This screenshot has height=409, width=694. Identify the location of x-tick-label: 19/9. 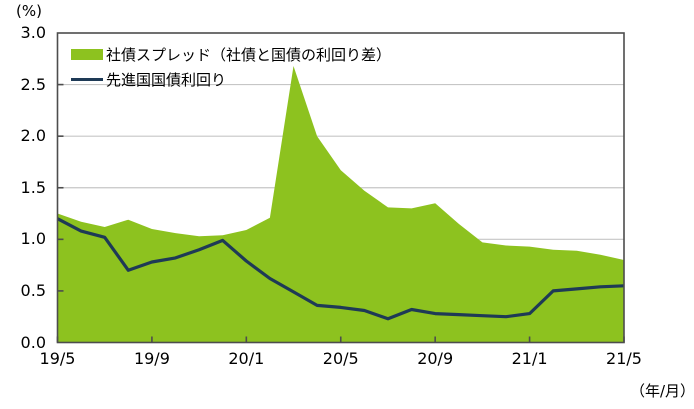
(151, 358).